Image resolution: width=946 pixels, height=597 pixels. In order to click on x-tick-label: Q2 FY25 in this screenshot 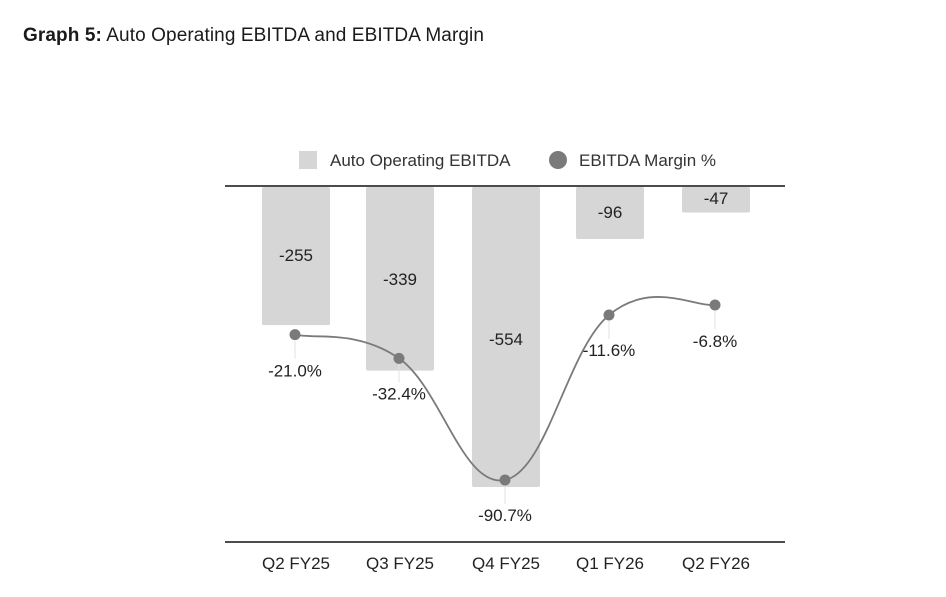, I will do `click(296, 563)`.